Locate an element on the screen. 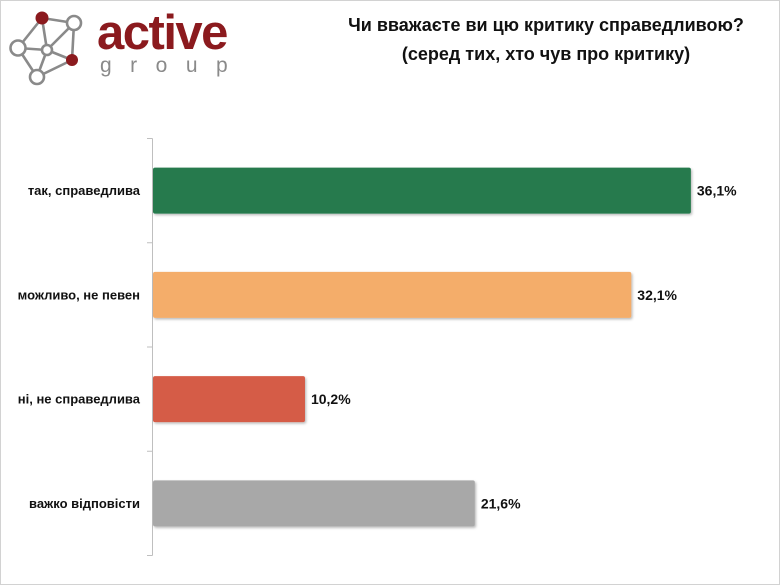 This screenshot has height=585, width=780. data-label: 21,6% is located at coordinates (501, 503).